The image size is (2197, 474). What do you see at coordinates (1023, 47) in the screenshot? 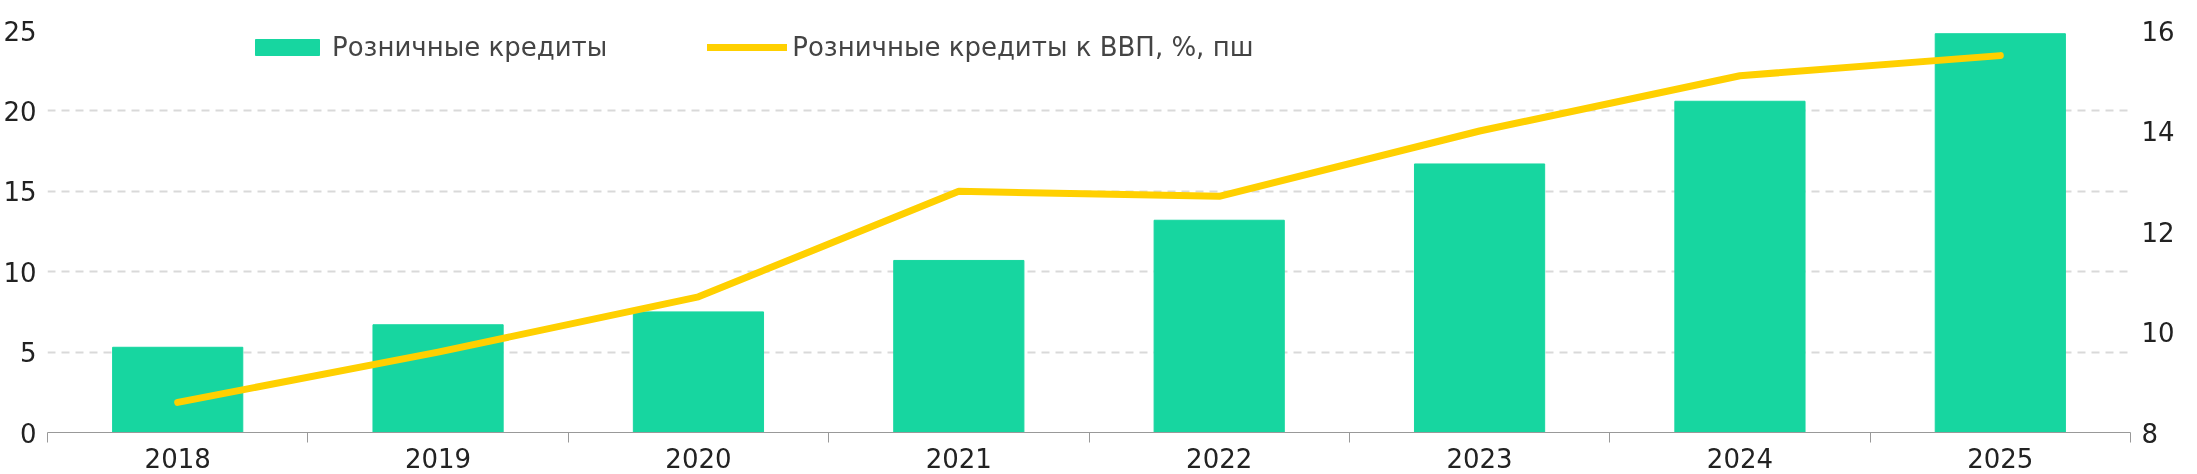
I see `legend-label: Розничные кредиты к ВВП, %, пш` at bounding box center [1023, 47].